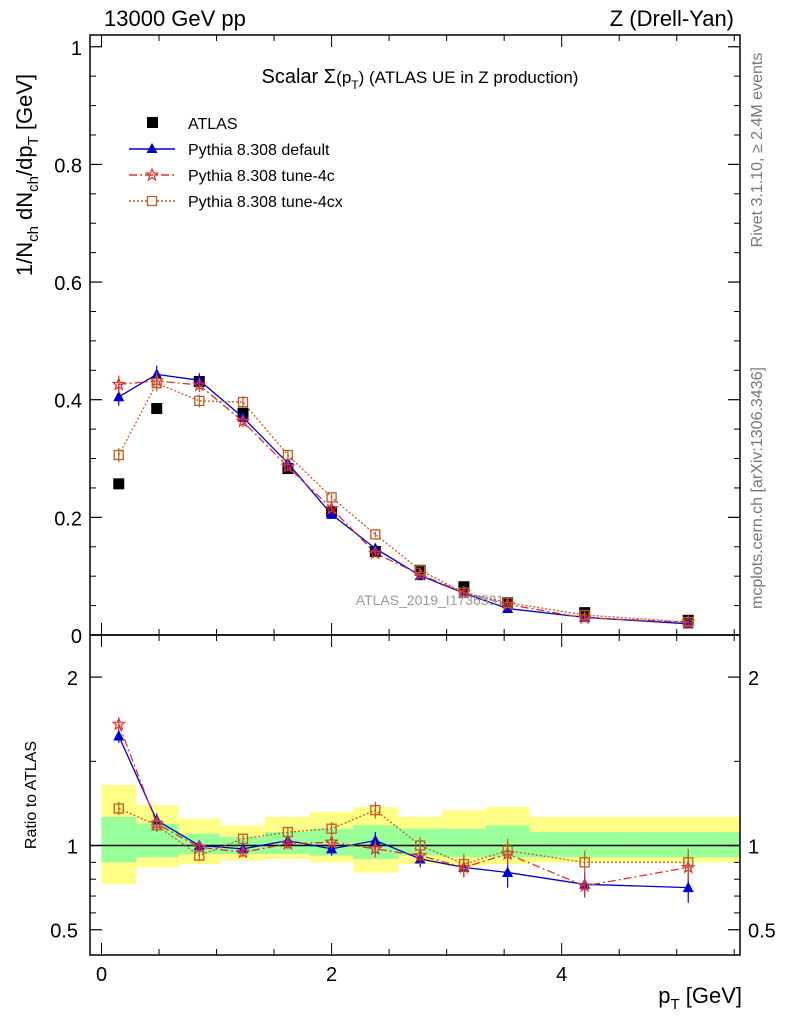 The width and height of the screenshot is (786, 1024). Describe the element at coordinates (561, 975) in the screenshot. I see `x-tick-label: 4` at that location.